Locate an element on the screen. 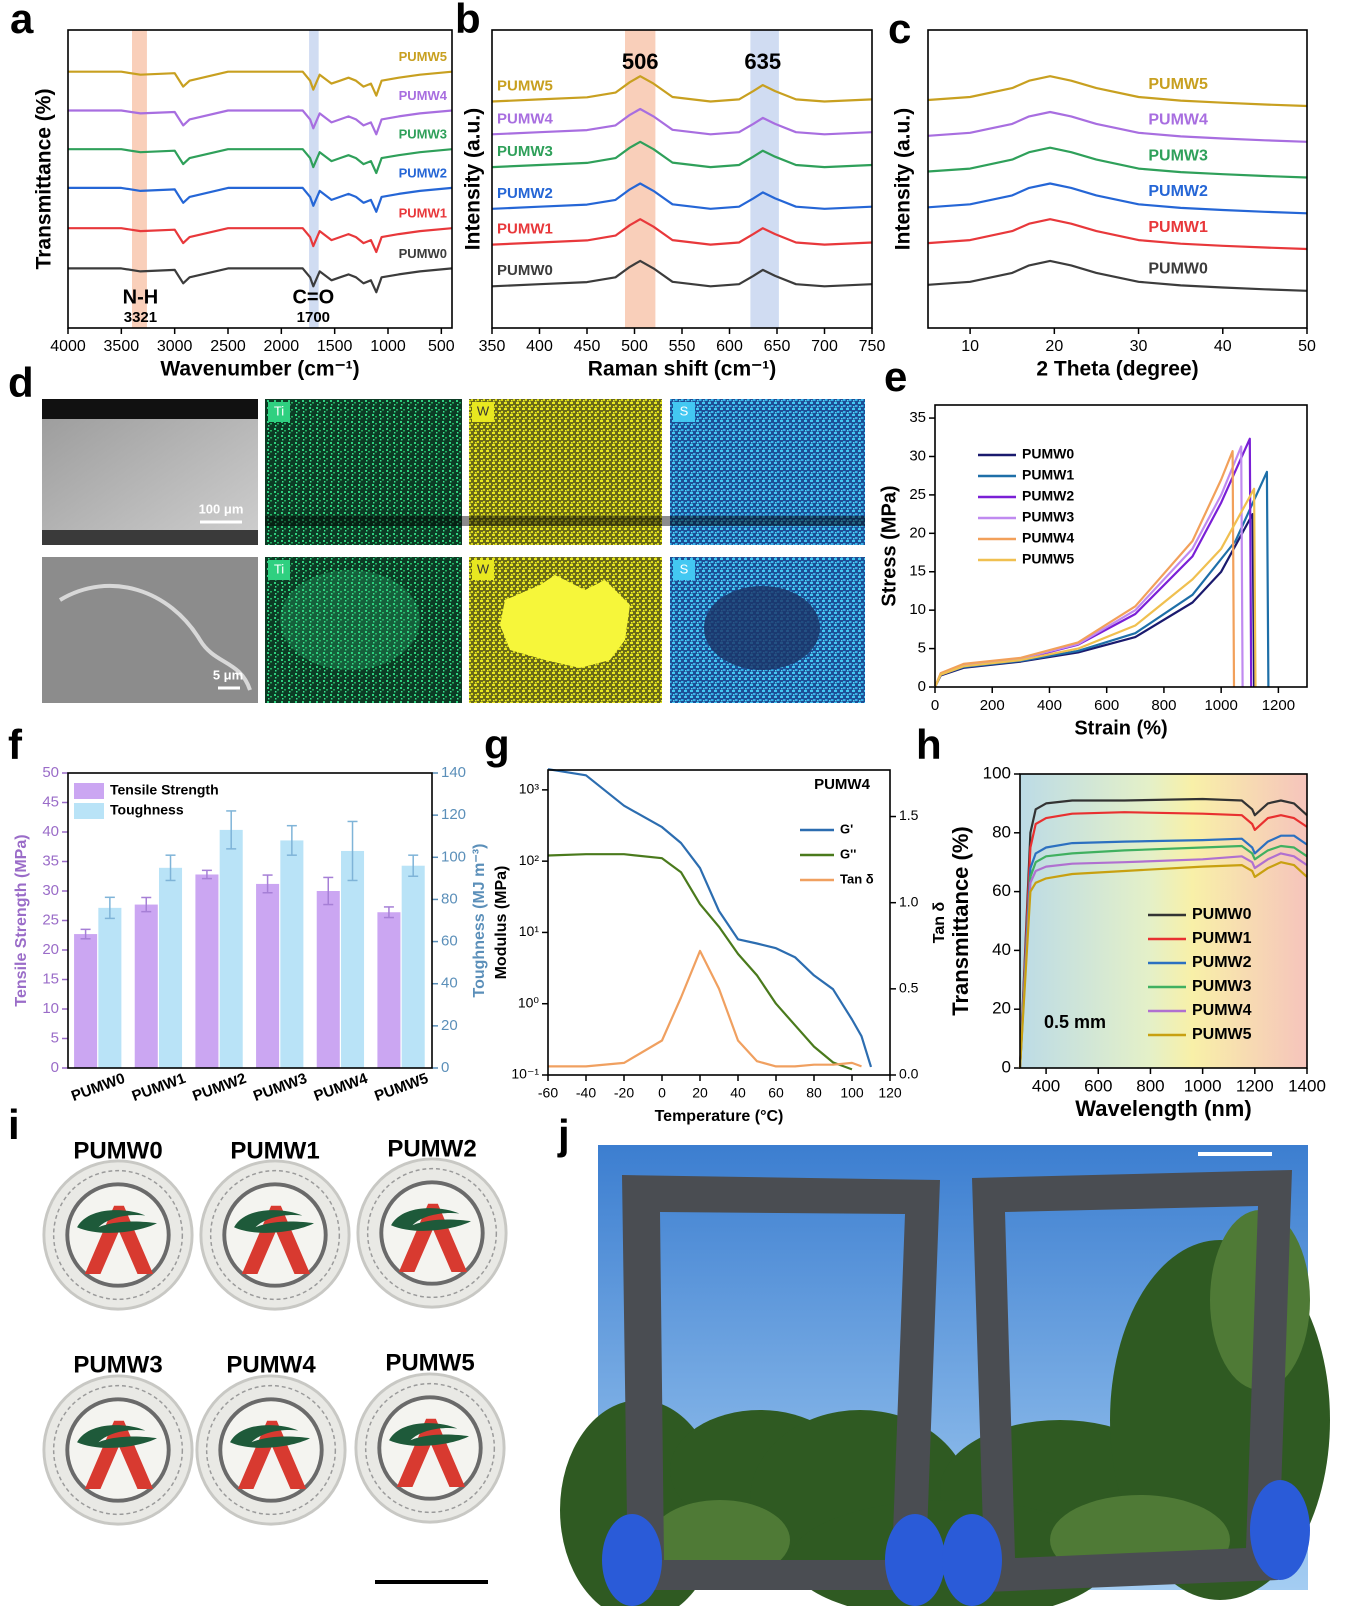 Image resolution: width=1367 pixels, height=1606 pixels. legend-label: G'' is located at coordinates (848, 853).